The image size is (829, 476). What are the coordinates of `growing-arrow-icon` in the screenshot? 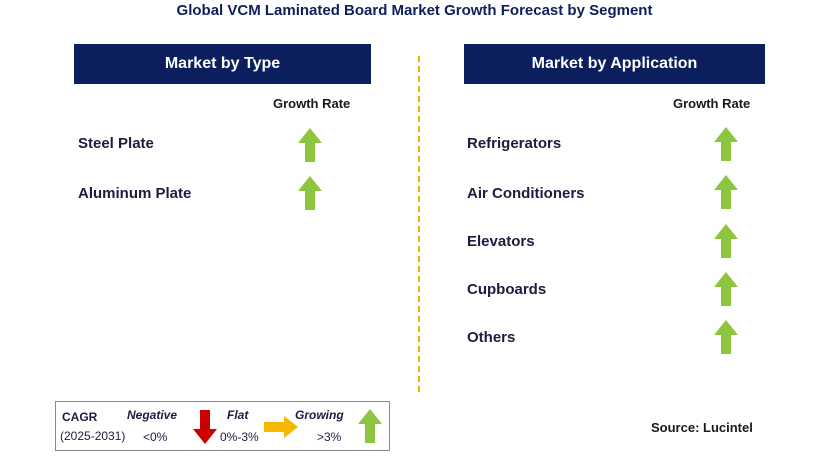 It's located at (370, 426).